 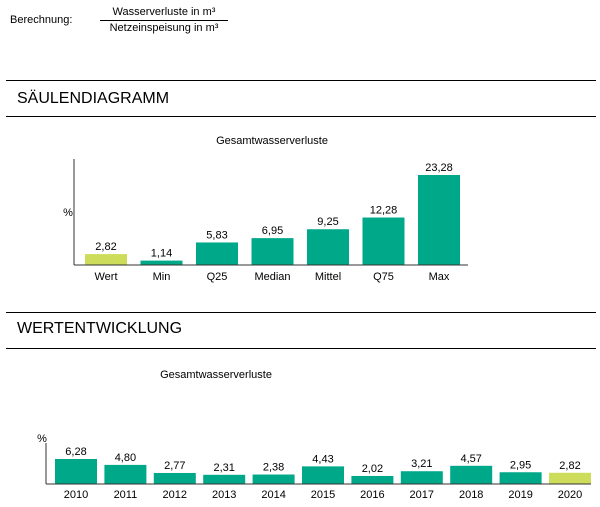 I want to click on bar-value-label: 6,95, so click(x=272, y=231).